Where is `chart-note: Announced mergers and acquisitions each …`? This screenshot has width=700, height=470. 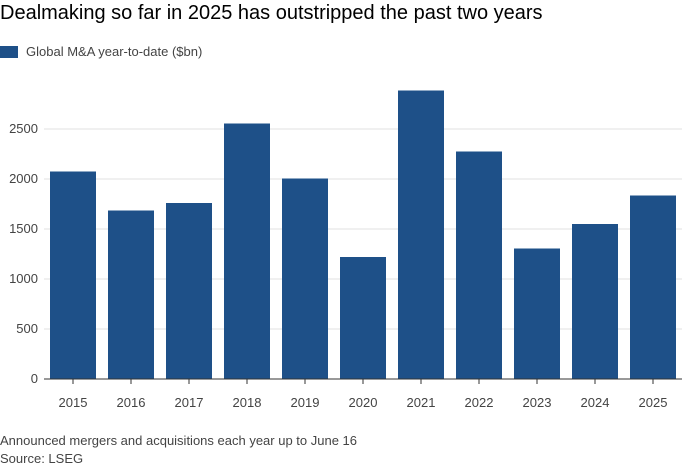 chart-note: Announced mergers and acquisitions each … is located at coordinates (179, 440).